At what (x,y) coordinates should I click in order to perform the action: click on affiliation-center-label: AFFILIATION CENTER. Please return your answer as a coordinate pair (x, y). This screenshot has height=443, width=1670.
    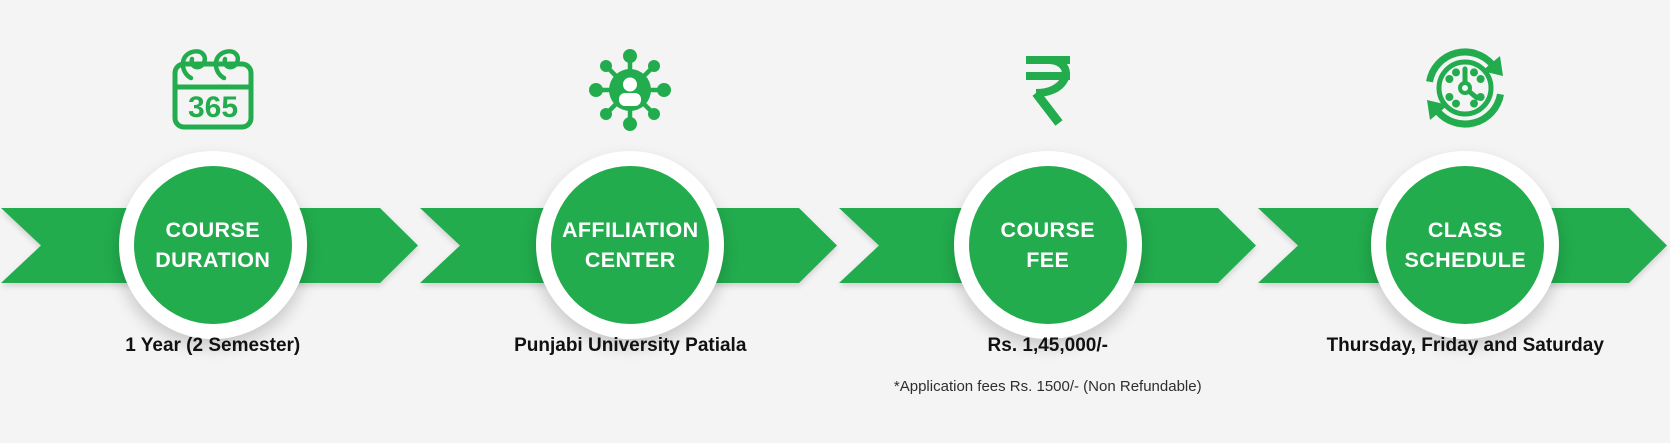
    Looking at the image, I should click on (630, 245).